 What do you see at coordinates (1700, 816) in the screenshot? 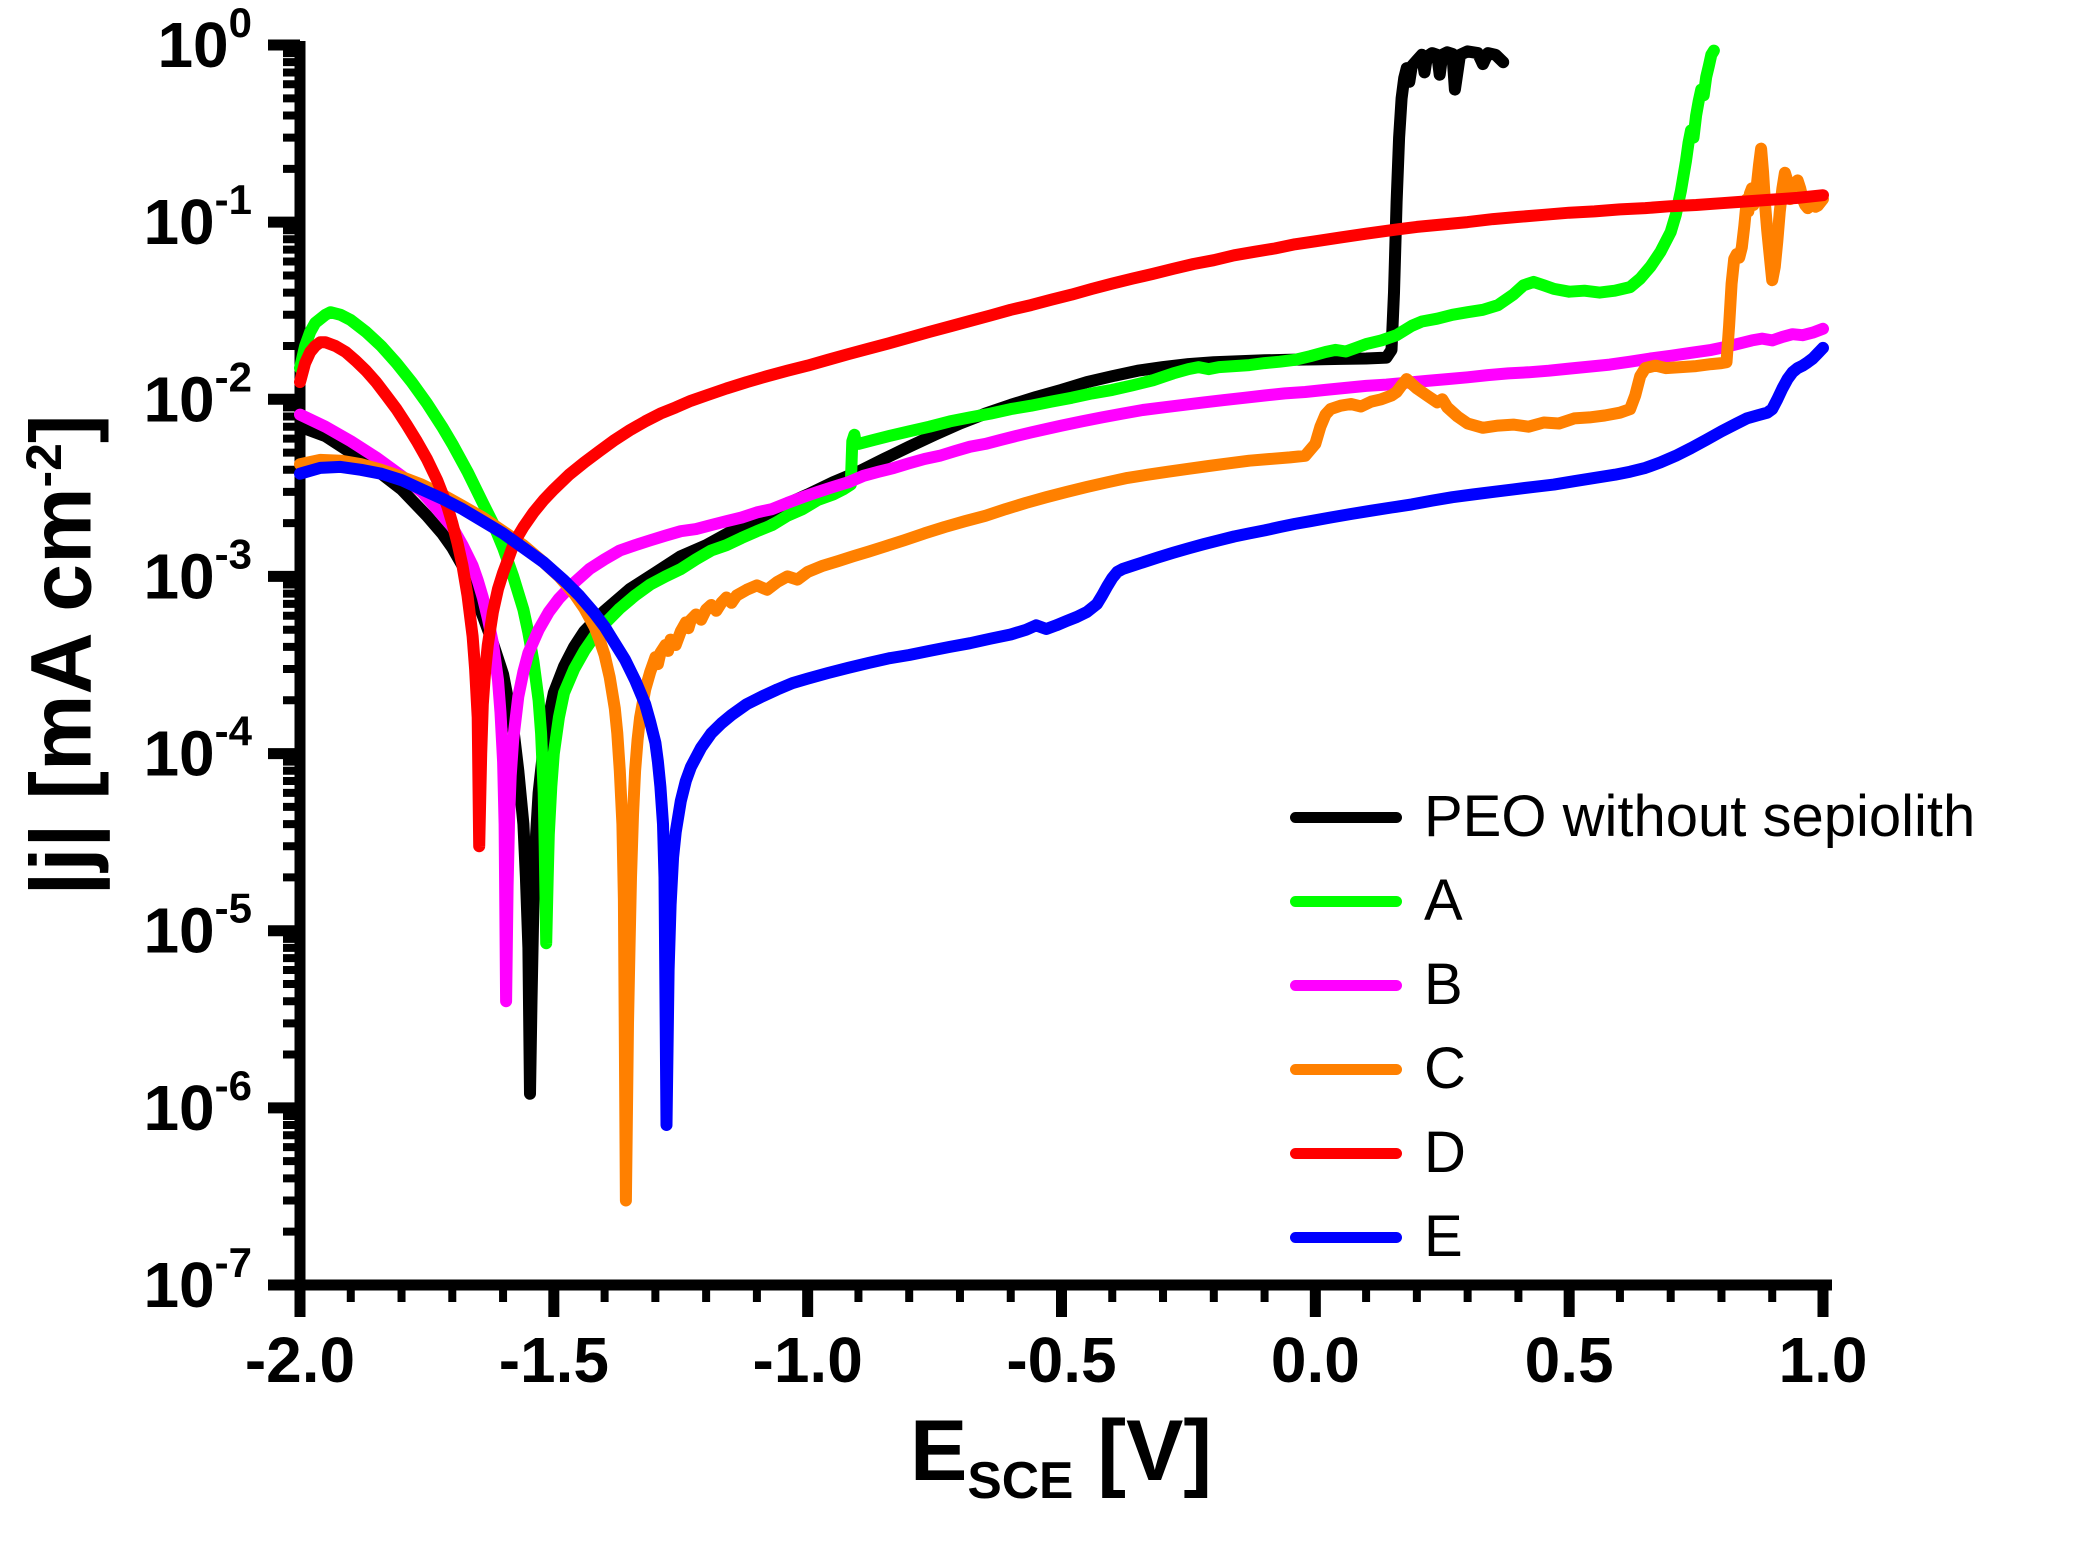
I see `legend-label: PEO without sepiolith` at bounding box center [1700, 816].